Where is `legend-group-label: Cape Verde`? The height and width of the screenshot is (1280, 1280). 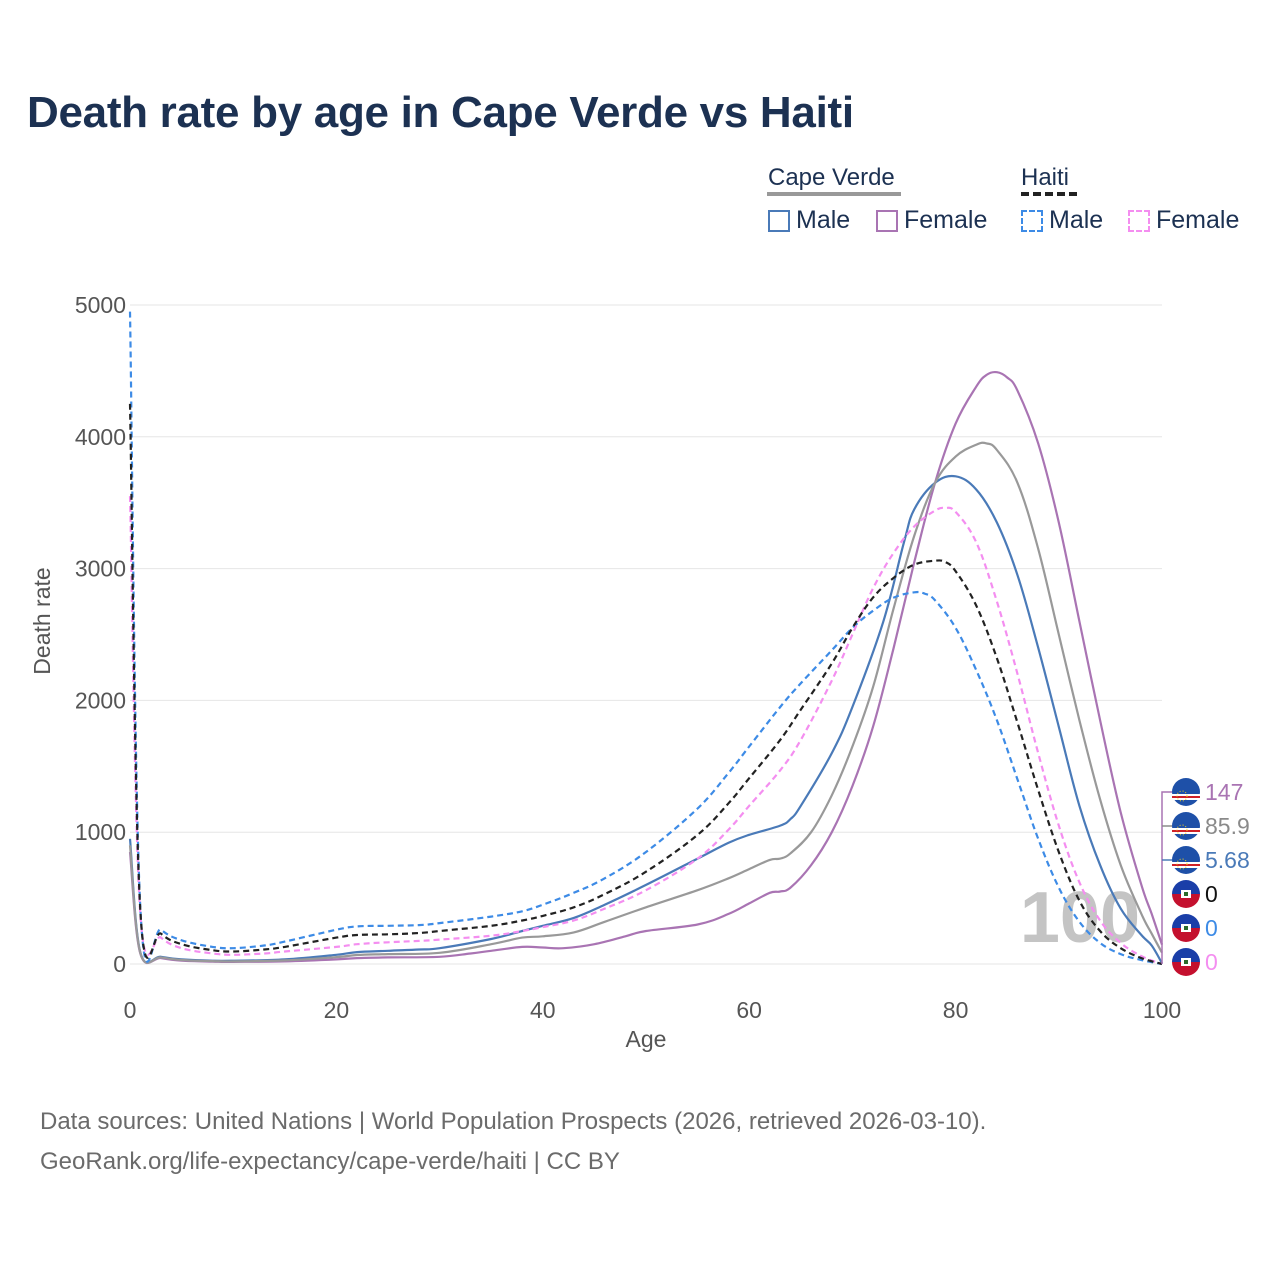 legend-group-label: Cape Verde is located at coordinates (831, 177).